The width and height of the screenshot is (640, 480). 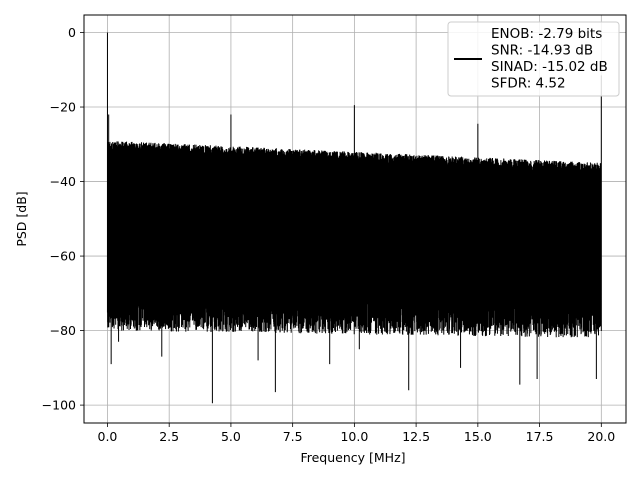 What do you see at coordinates (478, 436) in the screenshot?
I see `x-tick-label: 15.0` at bounding box center [478, 436].